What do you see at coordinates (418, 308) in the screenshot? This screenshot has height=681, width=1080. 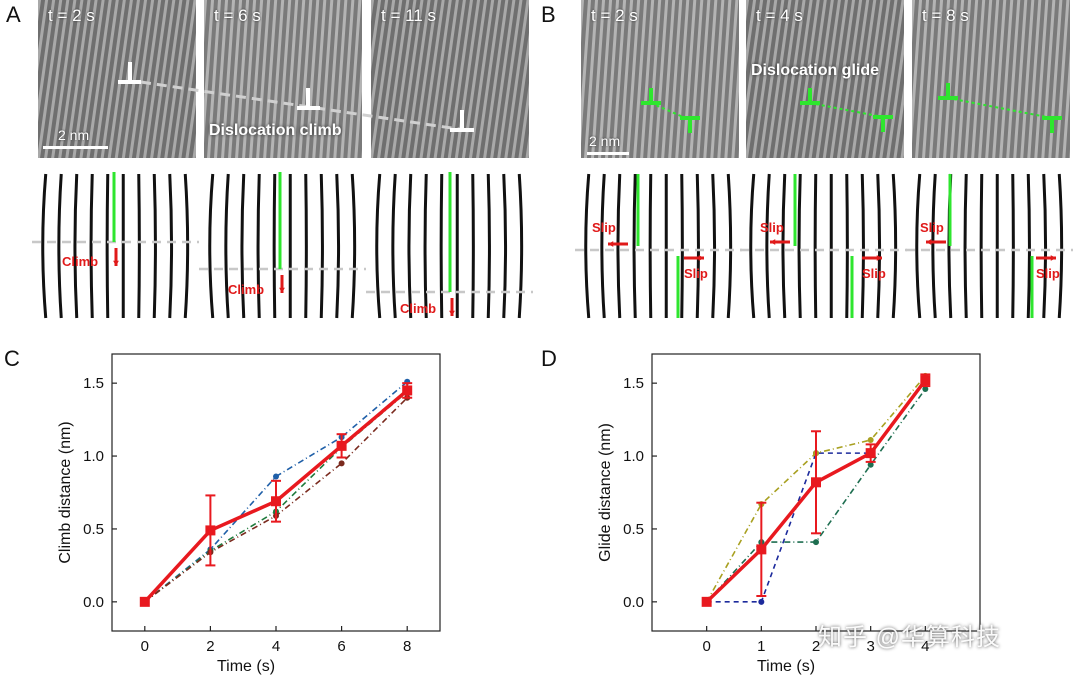 I see `schematic-label: Climb` at bounding box center [418, 308].